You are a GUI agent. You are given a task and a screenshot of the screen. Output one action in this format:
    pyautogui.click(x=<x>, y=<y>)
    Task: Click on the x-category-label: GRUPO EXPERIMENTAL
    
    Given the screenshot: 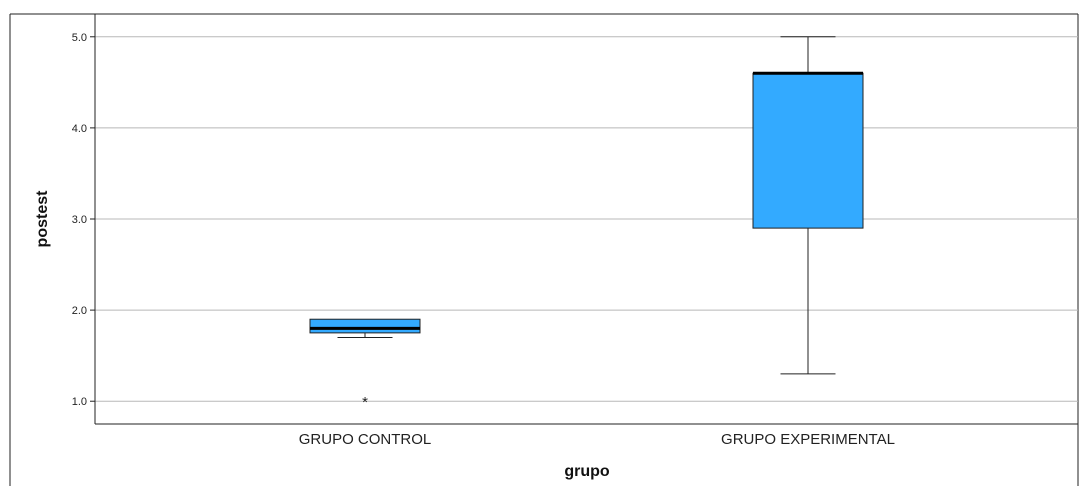 What is the action you would take?
    pyautogui.click(x=808, y=439)
    